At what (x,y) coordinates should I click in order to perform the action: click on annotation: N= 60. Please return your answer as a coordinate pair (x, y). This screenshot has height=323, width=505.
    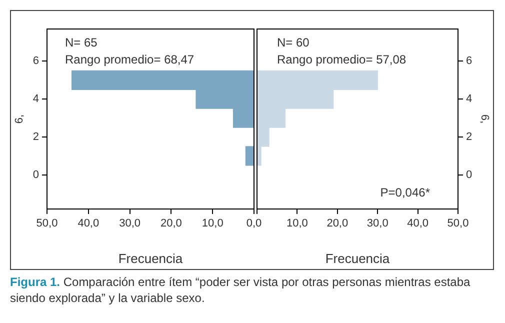
    Looking at the image, I should click on (293, 42).